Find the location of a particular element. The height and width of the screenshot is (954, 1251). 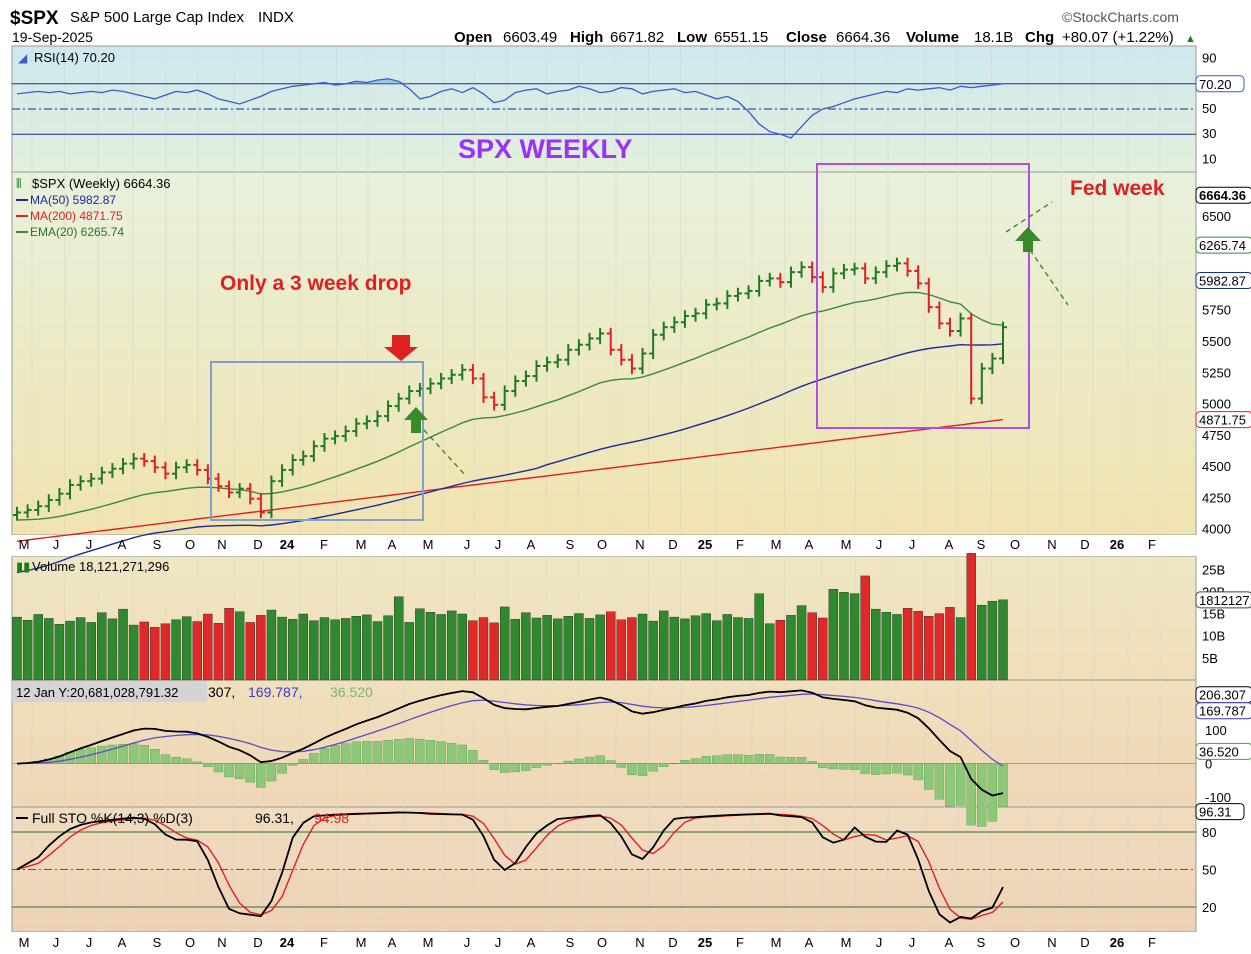

sto-tick: 20 is located at coordinates (1209, 907).